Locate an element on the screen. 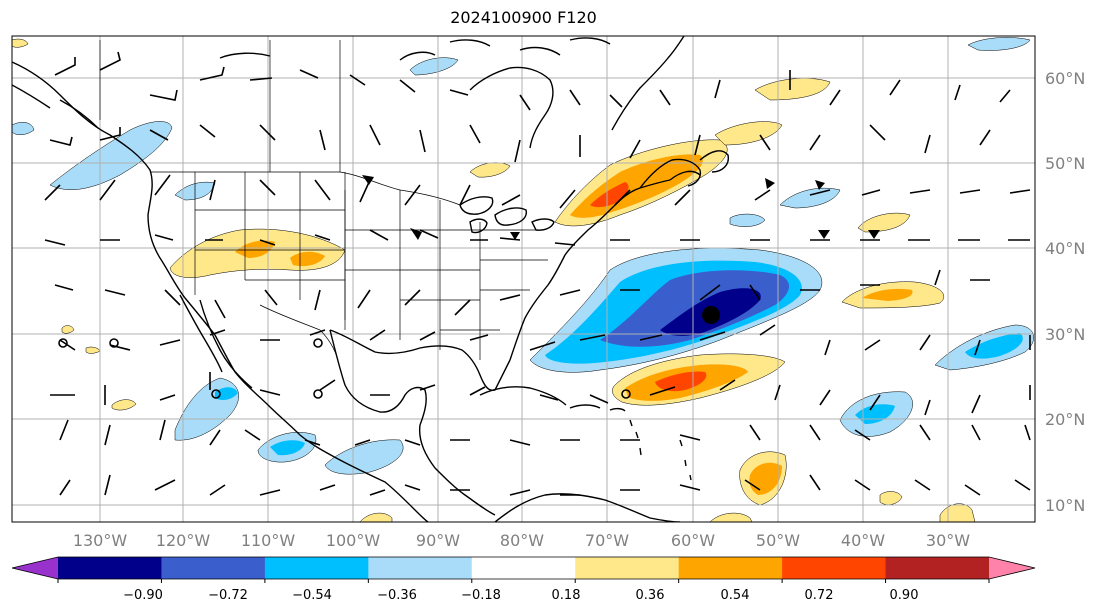  lat-label-40: 40°N is located at coordinates (1065, 248).